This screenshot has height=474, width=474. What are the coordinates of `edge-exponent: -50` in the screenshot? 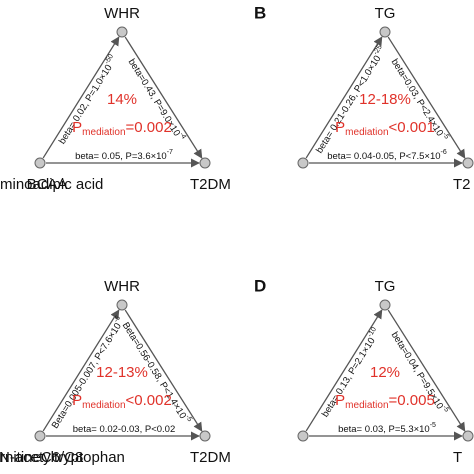 It's located at (109, 59).